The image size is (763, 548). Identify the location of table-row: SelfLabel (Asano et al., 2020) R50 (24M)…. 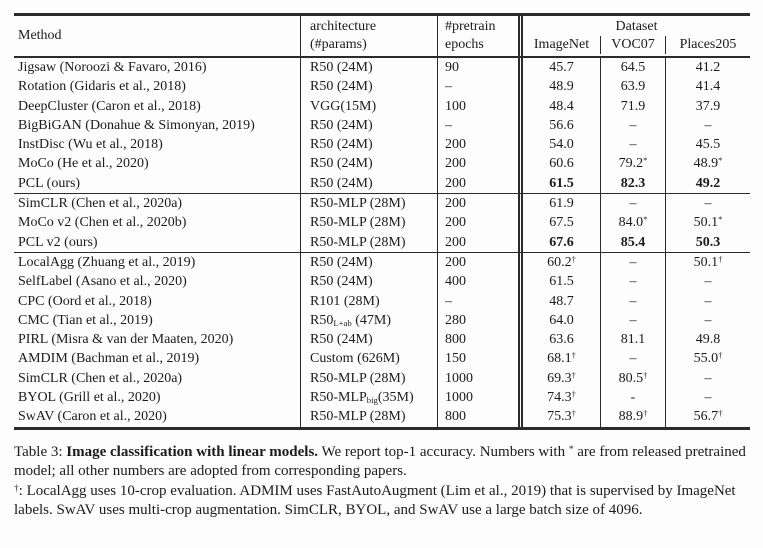
(382, 282).